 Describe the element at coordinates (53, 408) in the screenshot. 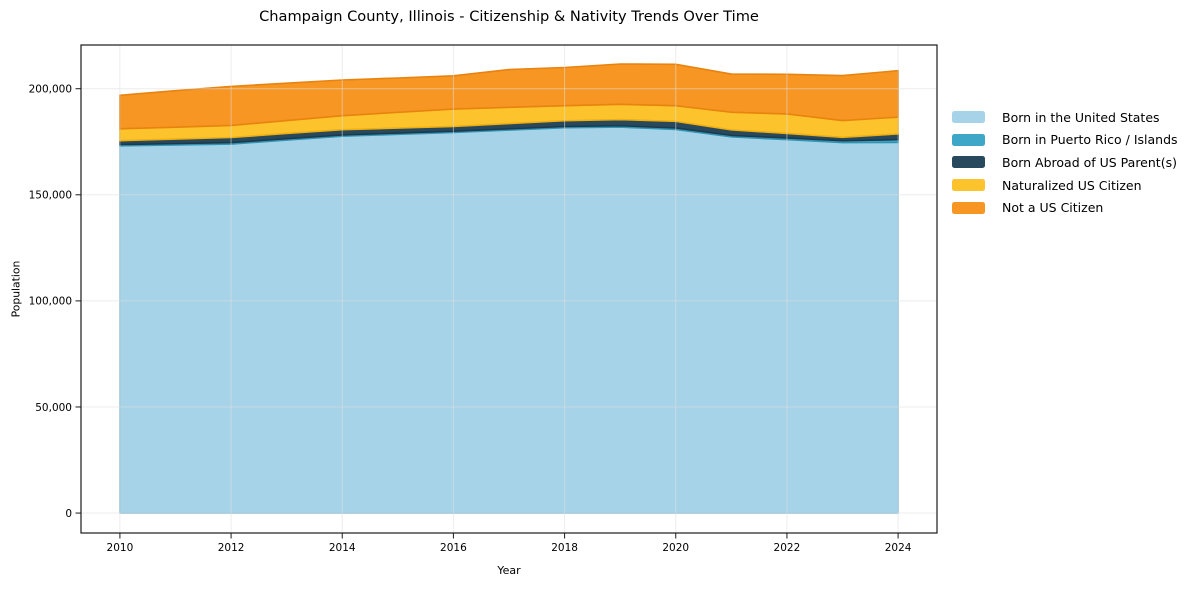

I see `y-tick-label: 50,000` at that location.